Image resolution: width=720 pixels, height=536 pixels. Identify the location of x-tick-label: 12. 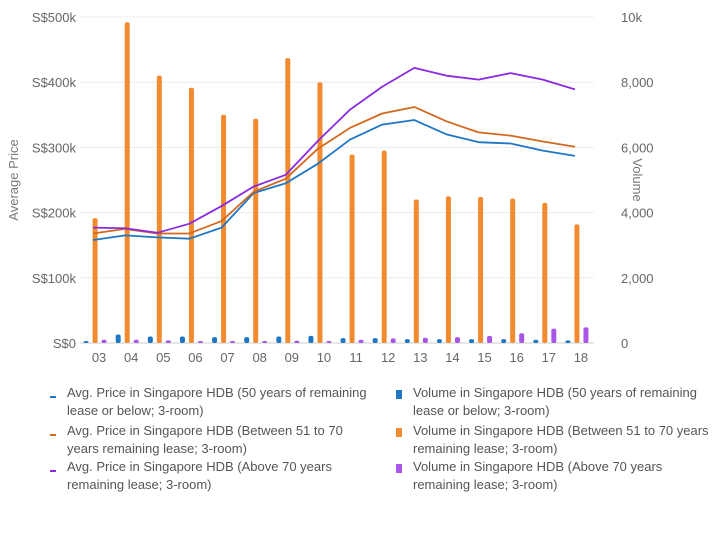
(388, 357).